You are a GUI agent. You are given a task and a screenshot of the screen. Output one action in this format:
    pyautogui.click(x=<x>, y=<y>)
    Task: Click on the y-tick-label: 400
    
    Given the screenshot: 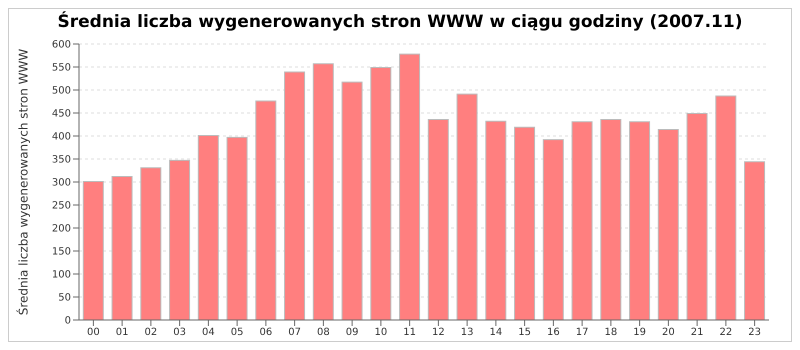 What is the action you would take?
    pyautogui.click(x=61, y=137)
    